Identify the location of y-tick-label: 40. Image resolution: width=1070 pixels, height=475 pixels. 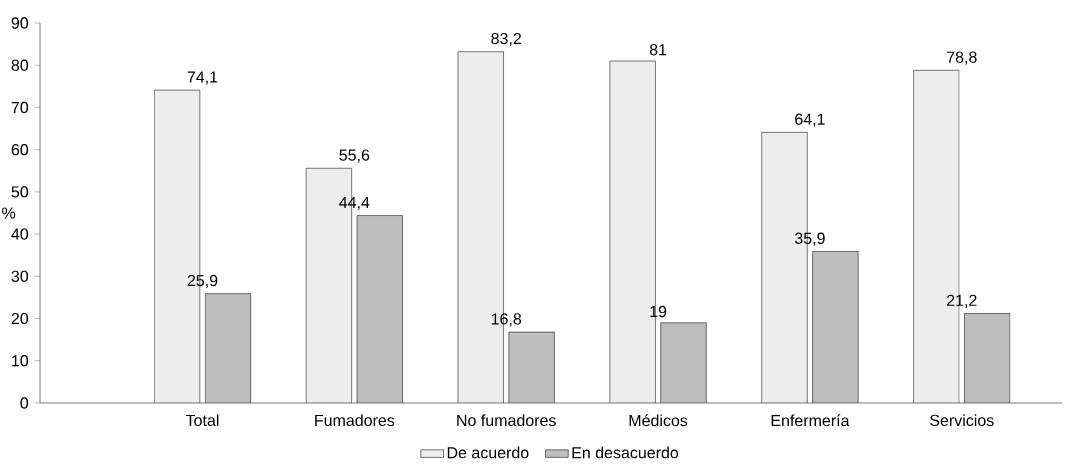
(20, 234).